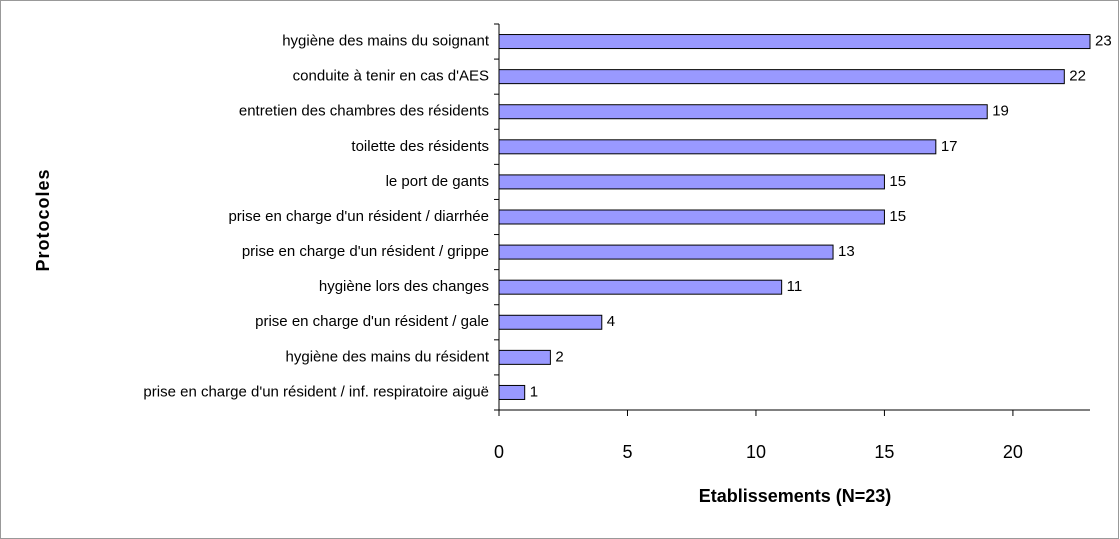  I want to click on y-tick-label: toilette des résidents, so click(420, 146).